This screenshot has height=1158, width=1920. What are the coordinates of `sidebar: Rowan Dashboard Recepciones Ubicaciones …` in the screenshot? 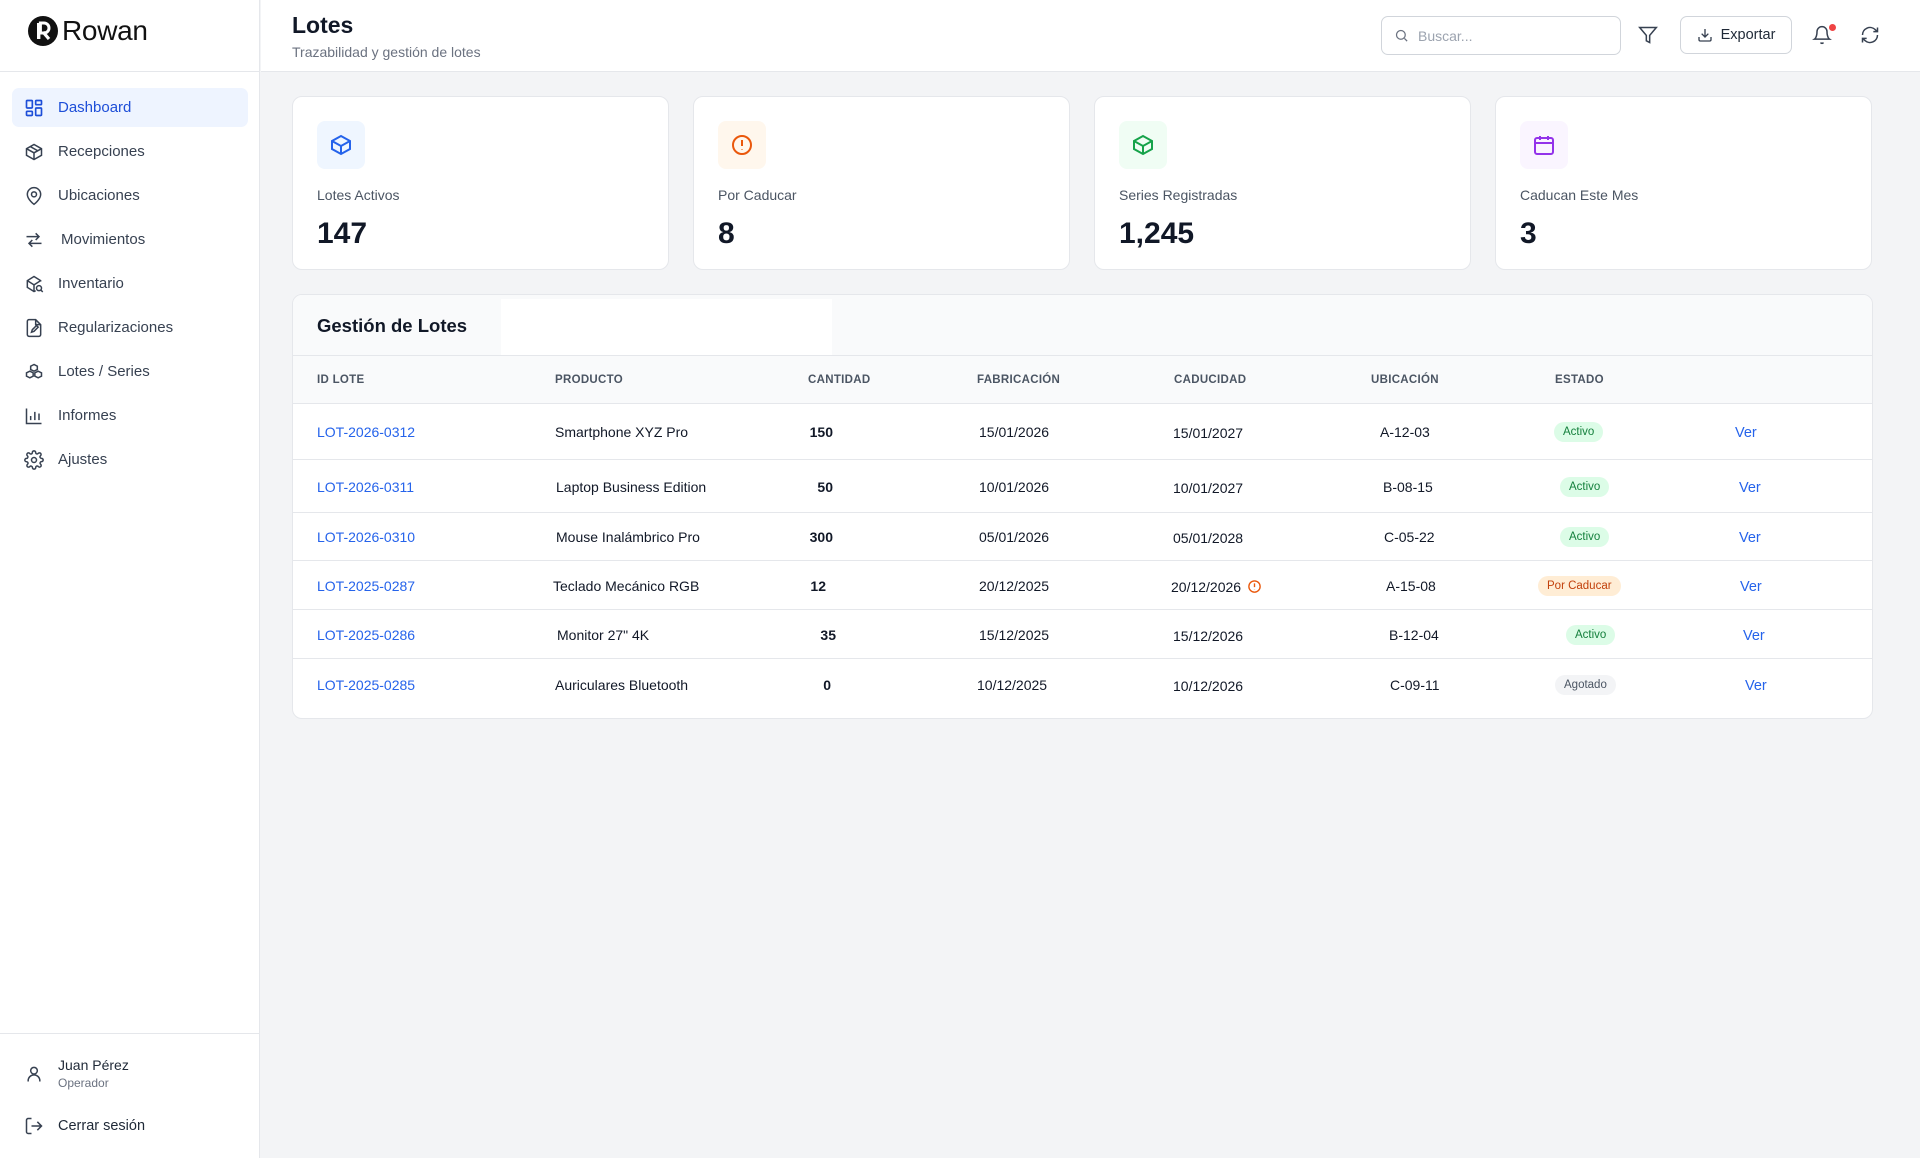 It's located at (130, 579).